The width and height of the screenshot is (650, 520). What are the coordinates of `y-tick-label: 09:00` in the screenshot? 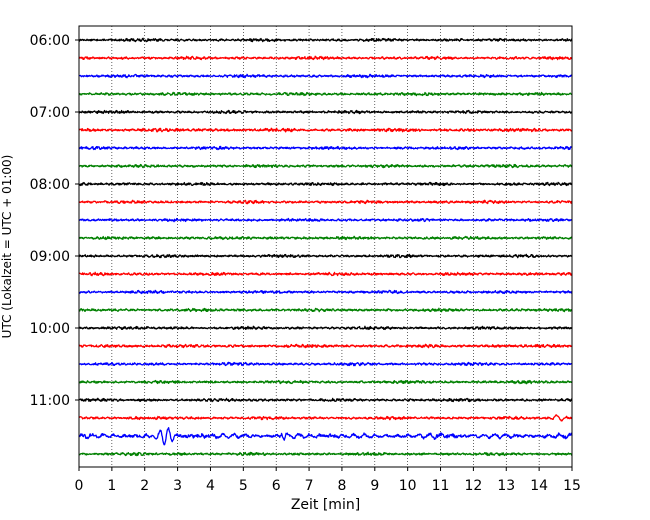 It's located at (50, 257).